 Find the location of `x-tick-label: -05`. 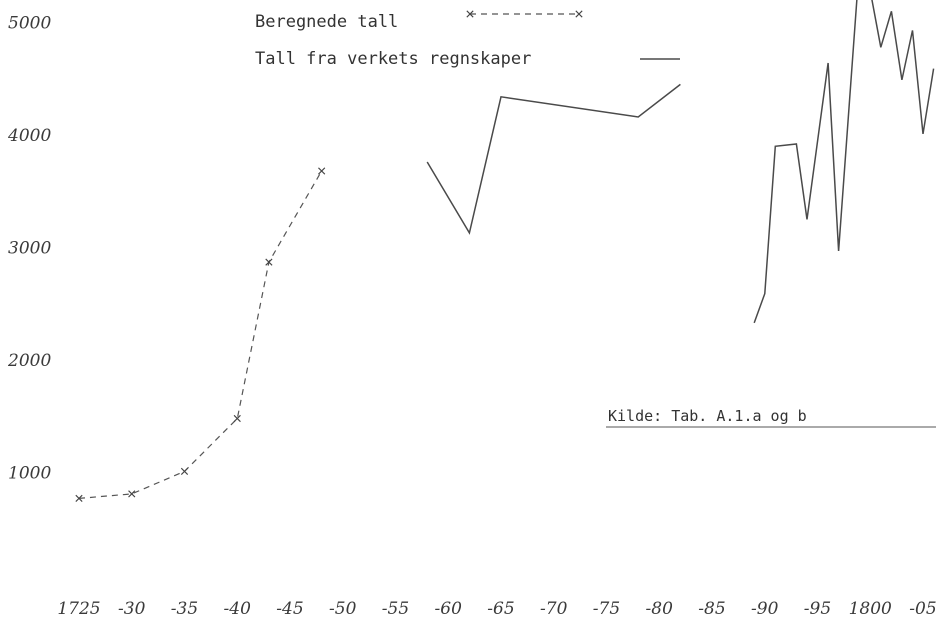

x-tick-label: -05 is located at coordinates (922, 609).